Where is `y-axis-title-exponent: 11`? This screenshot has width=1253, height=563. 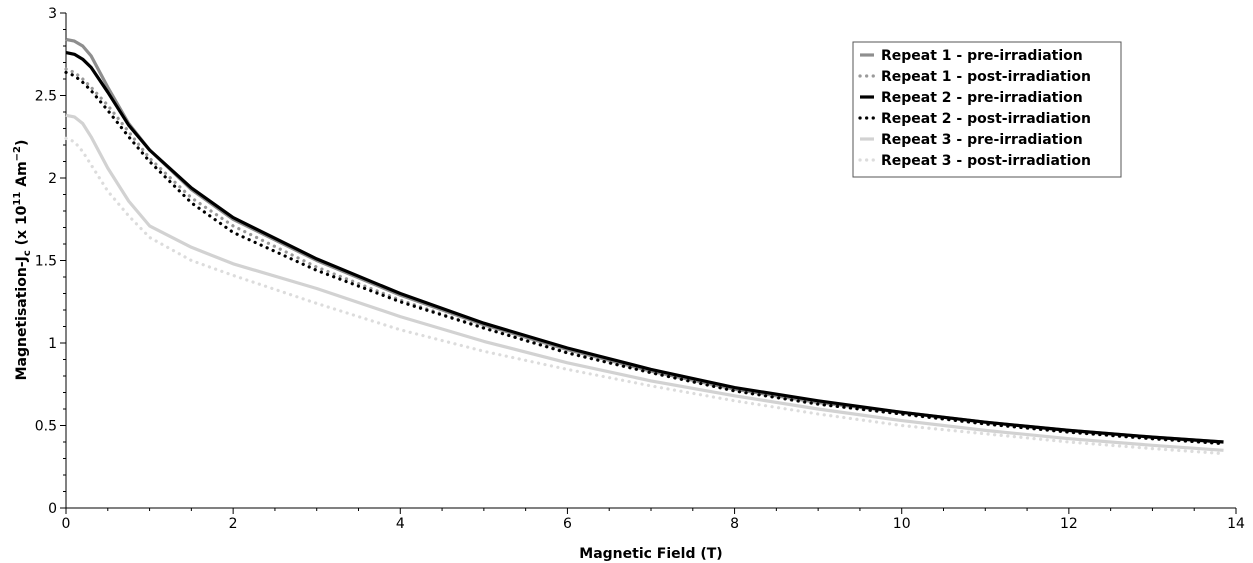 y-axis-title-exponent: 11 is located at coordinates (17, 199).